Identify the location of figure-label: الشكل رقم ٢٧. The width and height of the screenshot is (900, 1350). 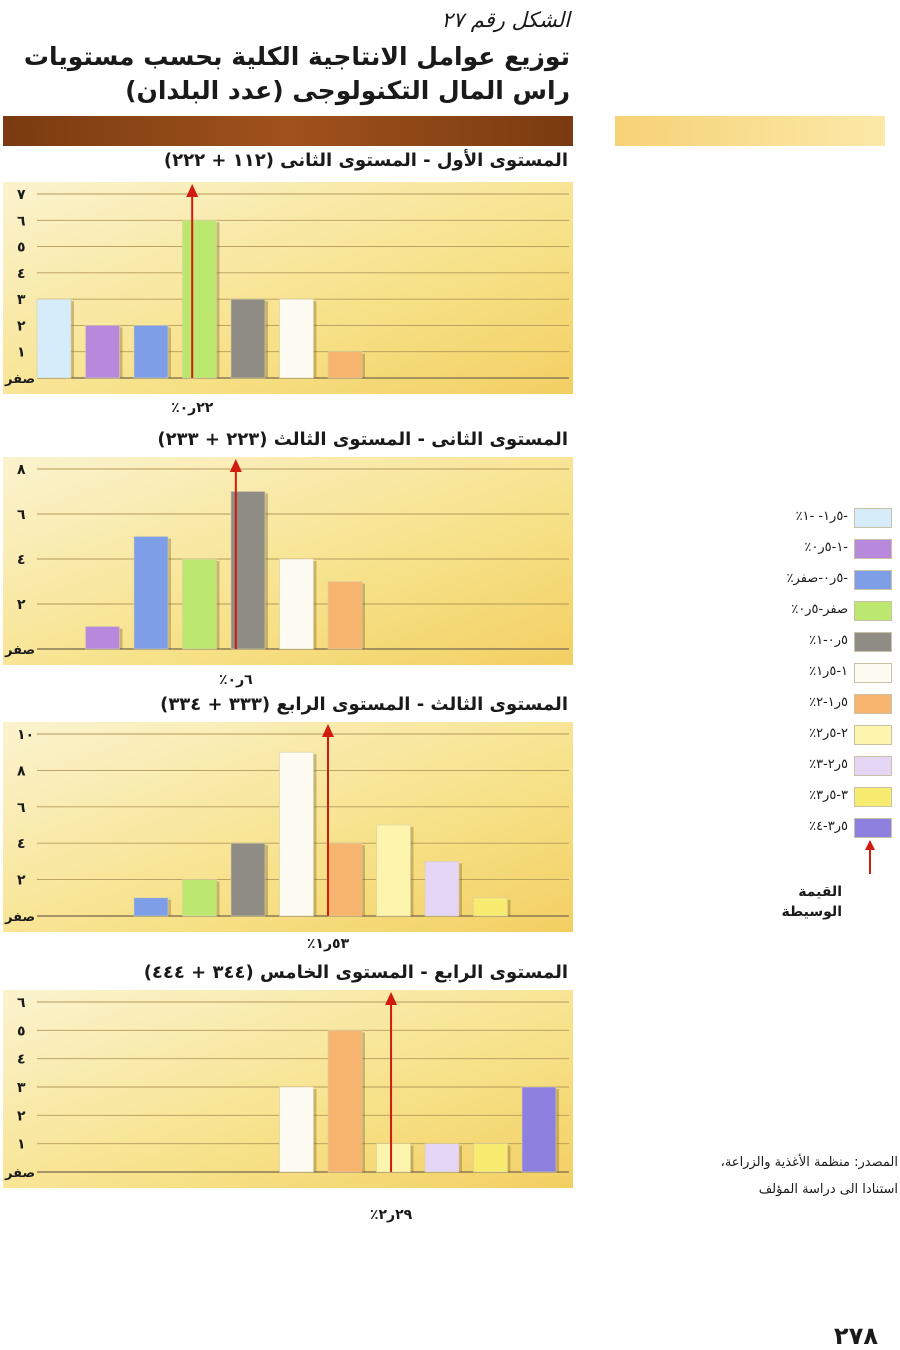
(505, 20).